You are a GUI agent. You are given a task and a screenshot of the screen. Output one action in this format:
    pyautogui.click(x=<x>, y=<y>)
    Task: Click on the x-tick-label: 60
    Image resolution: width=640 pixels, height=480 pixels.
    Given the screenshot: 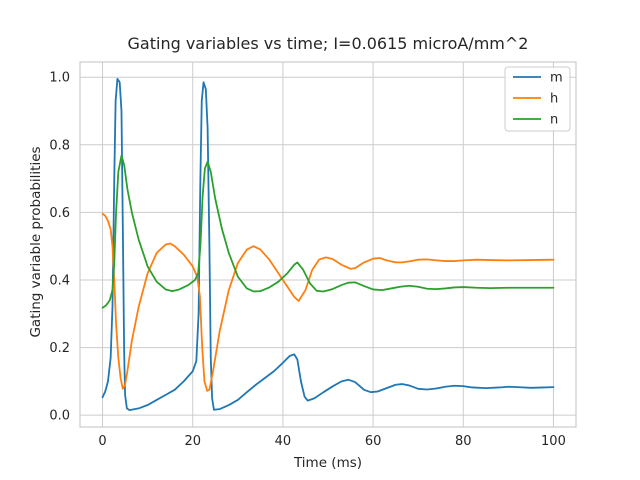 What is the action you would take?
    pyautogui.click(x=373, y=441)
    